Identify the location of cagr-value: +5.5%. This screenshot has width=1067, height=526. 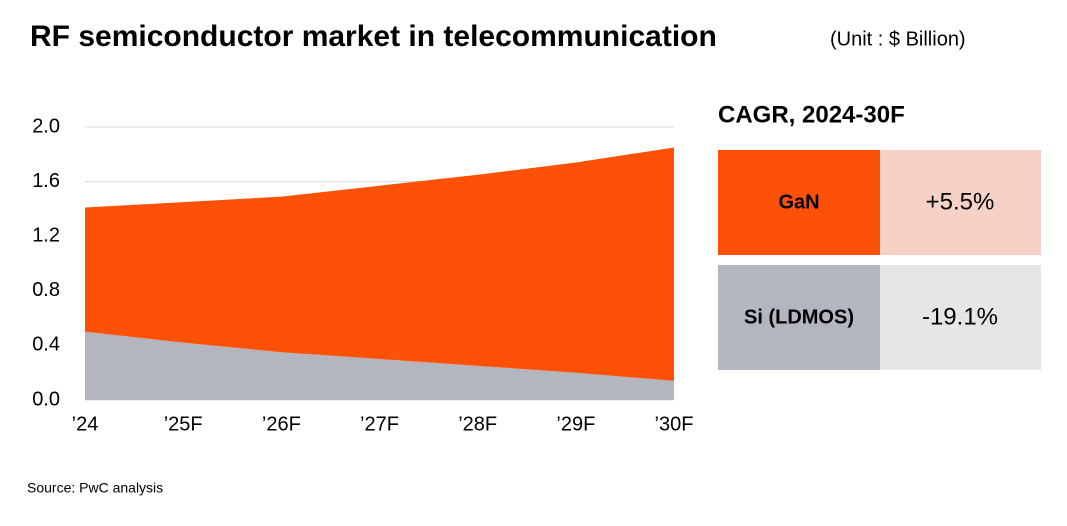
(960, 201).